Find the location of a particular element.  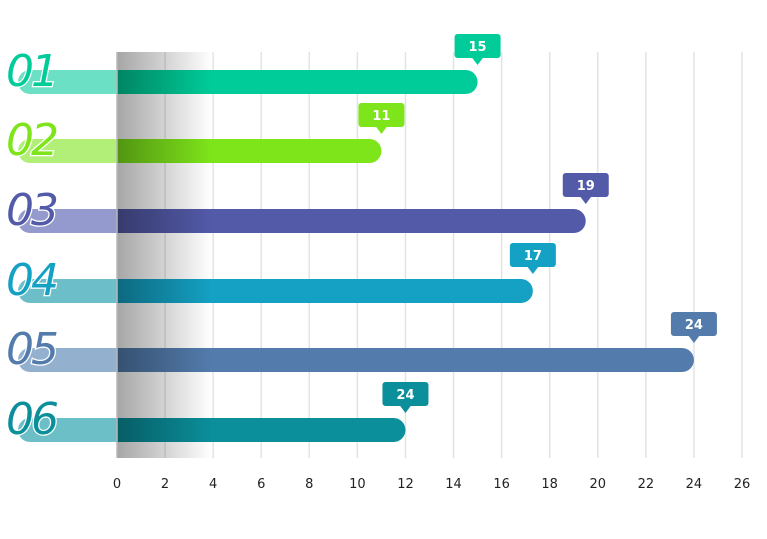

x-tick-label: 10 is located at coordinates (357, 484).